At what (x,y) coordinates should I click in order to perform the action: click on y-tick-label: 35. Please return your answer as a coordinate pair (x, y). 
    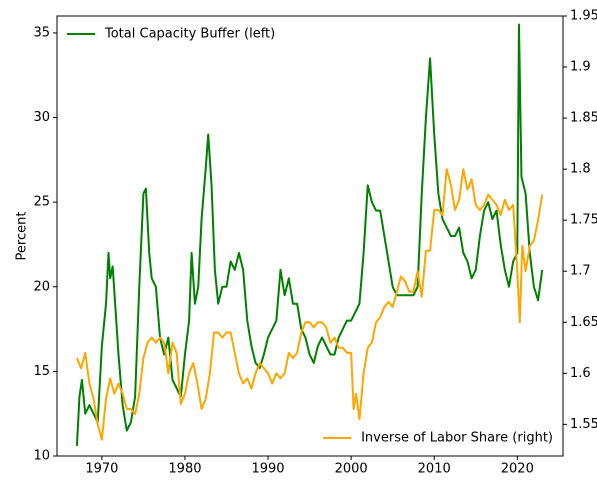
    Looking at the image, I should click on (41, 32).